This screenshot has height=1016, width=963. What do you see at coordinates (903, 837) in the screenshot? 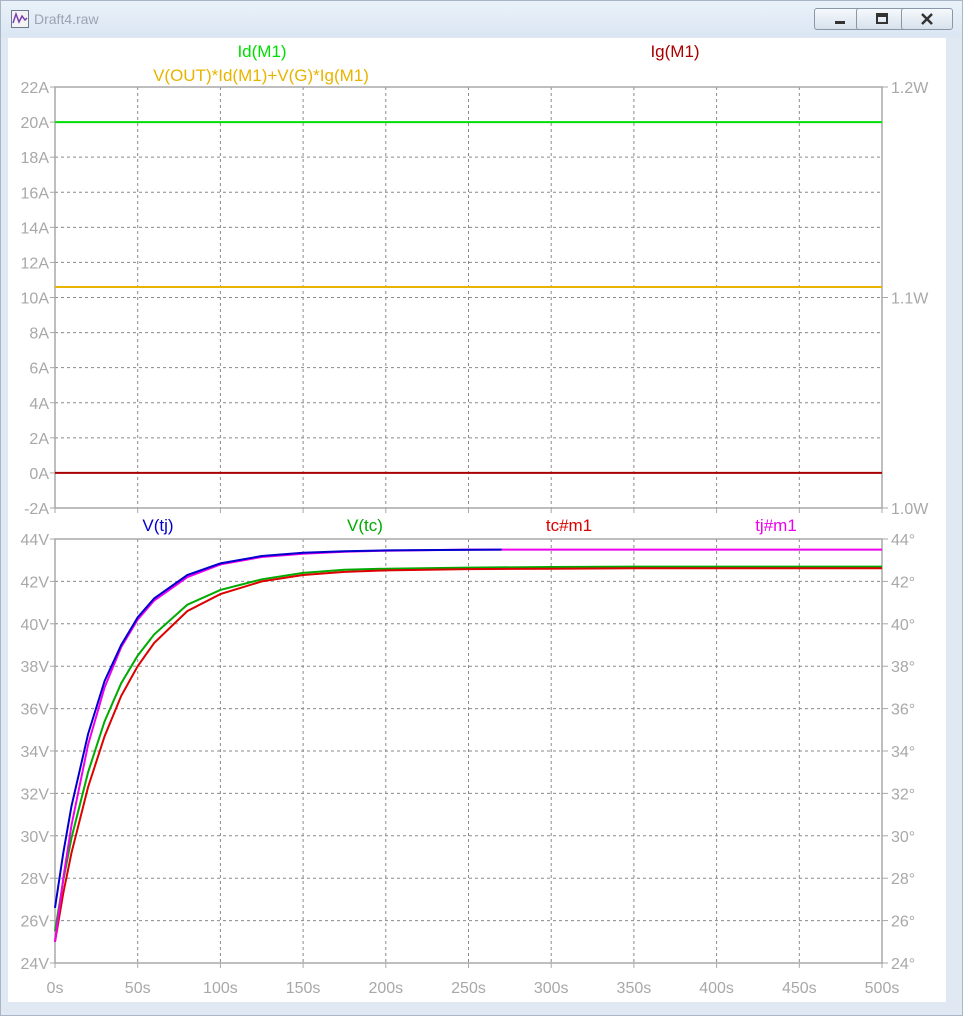
I see `right-axis-tick-label: 30°` at bounding box center [903, 837].